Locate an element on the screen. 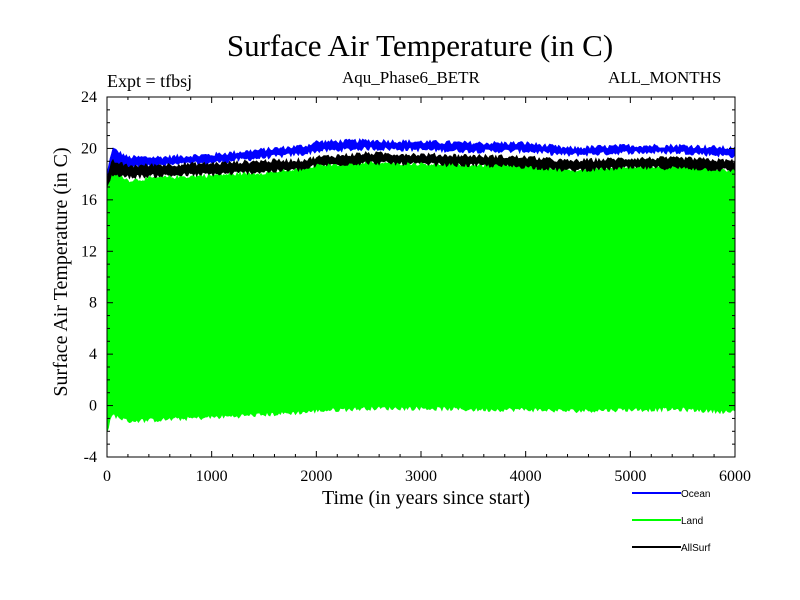 Image resolution: width=800 pixels, height=600 pixels. x-tick-label: 4000 is located at coordinates (526, 476).